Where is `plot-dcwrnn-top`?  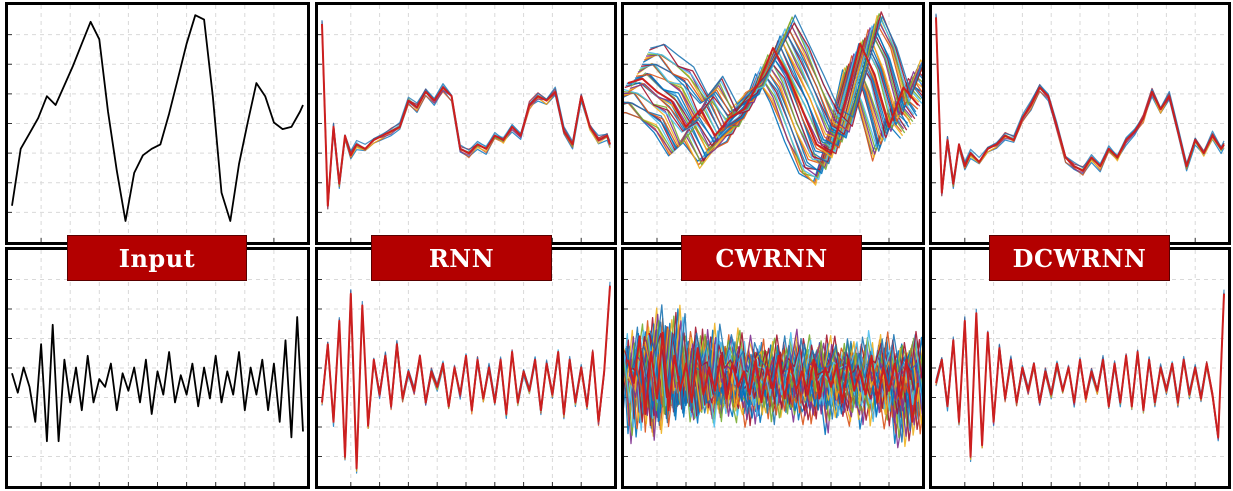
plot-dcwrnn-top is located at coordinates (1080, 123).